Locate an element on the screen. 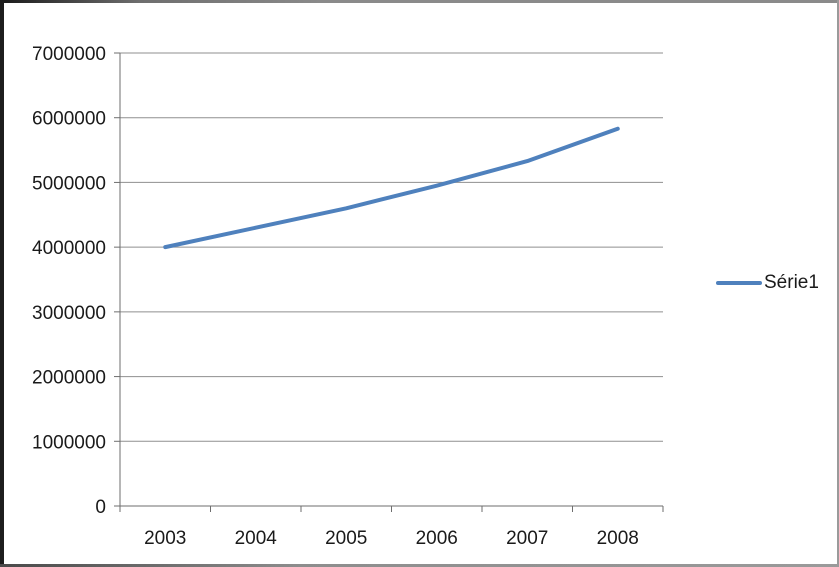 Image resolution: width=839 pixels, height=567 pixels. y-tick-label: 4000000 is located at coordinates (69, 248).